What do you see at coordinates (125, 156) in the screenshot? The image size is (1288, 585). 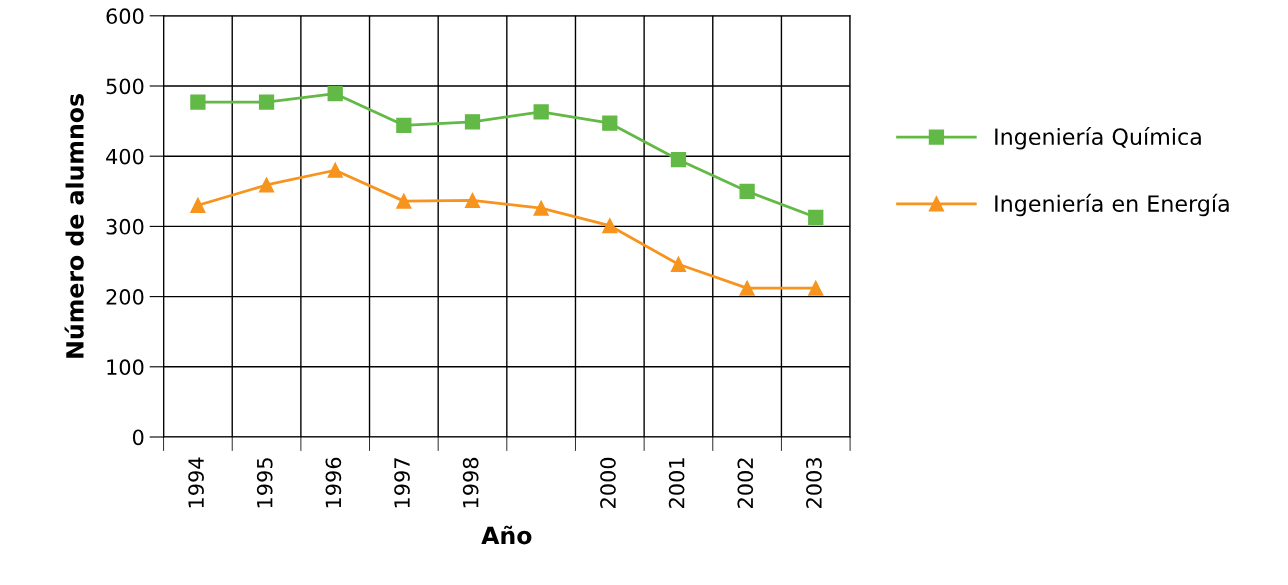 I see `y-tick-label: 400` at bounding box center [125, 156].